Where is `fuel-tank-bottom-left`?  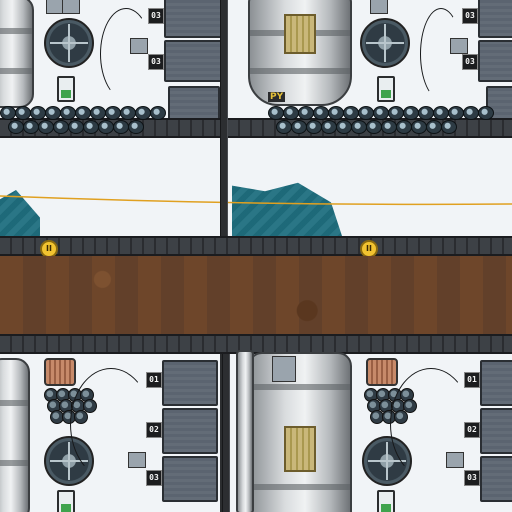 fuel-tank-bottom-left is located at coordinates (15, 435).